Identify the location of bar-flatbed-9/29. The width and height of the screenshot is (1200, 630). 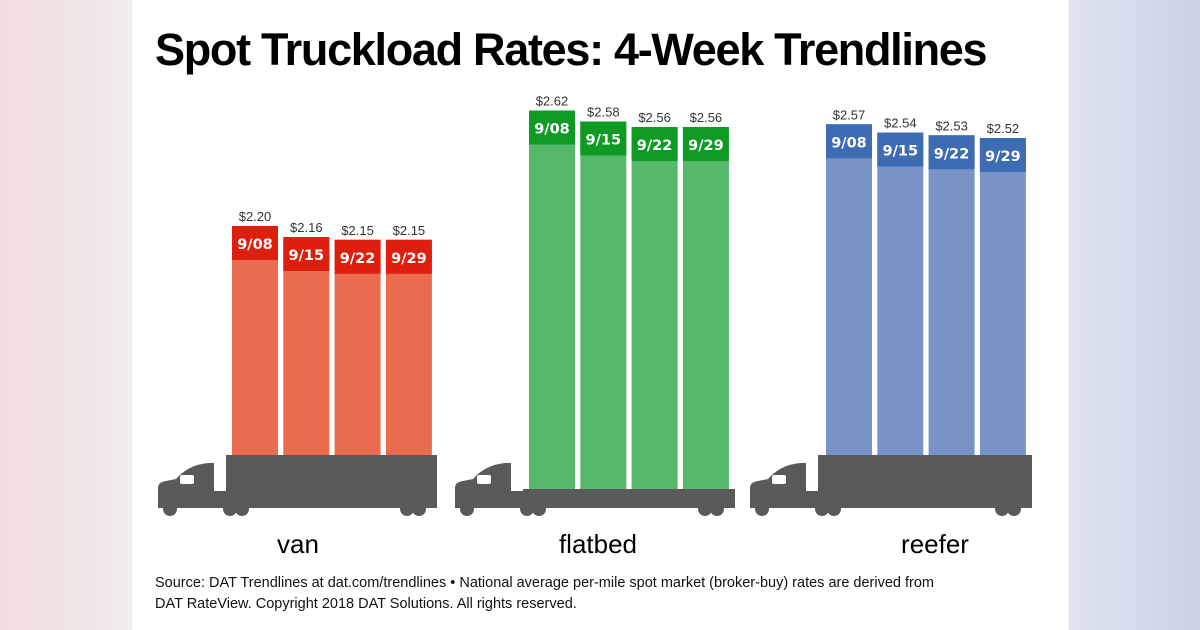
(705, 308).